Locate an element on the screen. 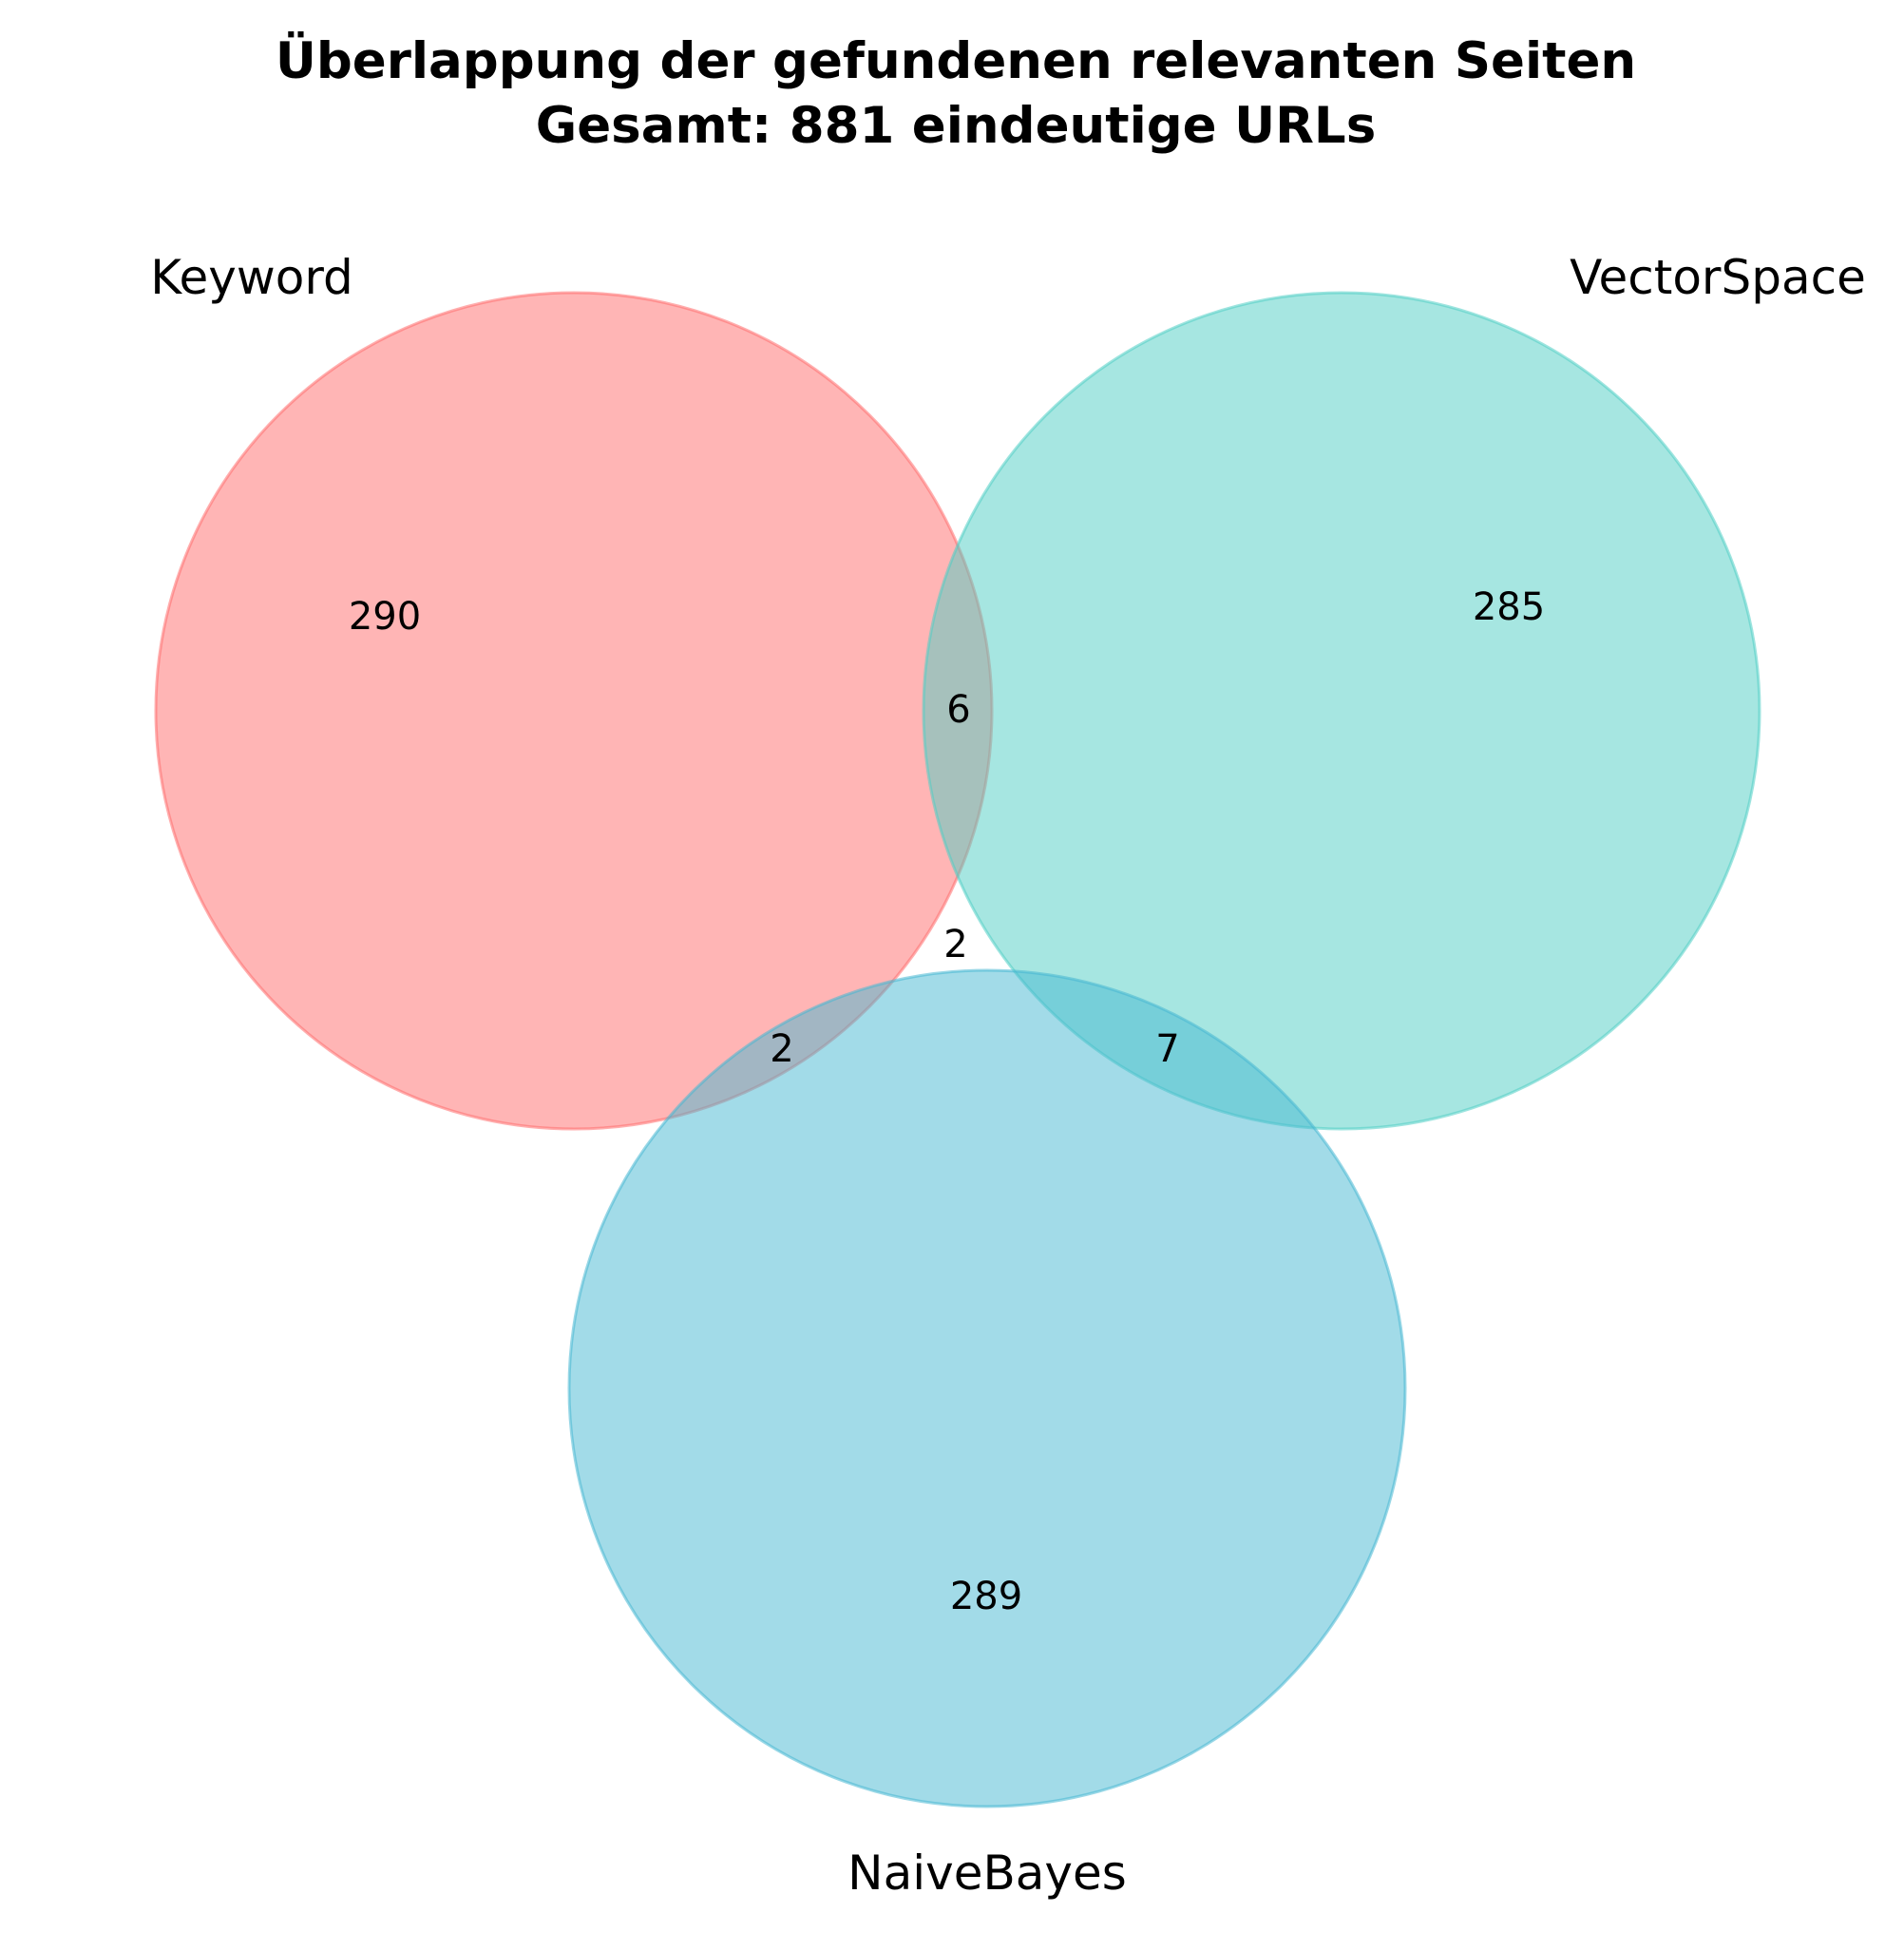 The width and height of the screenshot is (1904, 1951). vectorspace-label: VectorSpace is located at coordinates (1718, 277).